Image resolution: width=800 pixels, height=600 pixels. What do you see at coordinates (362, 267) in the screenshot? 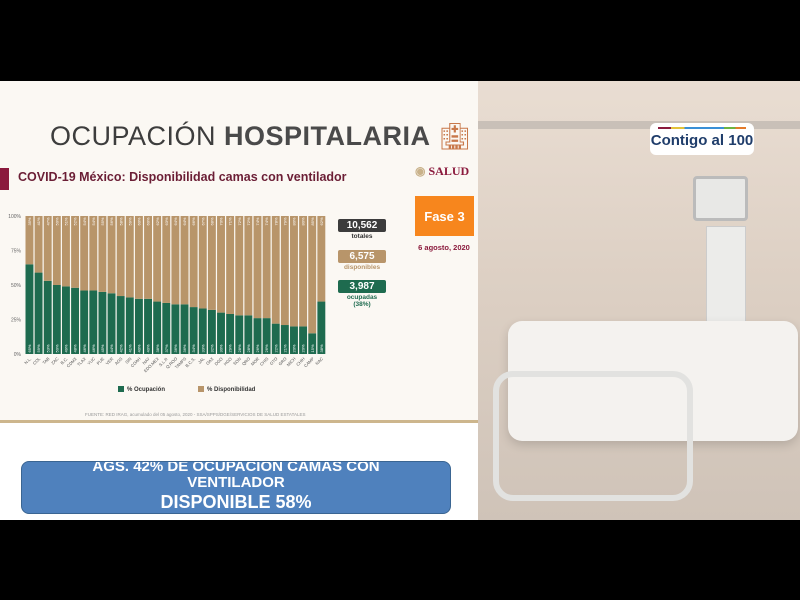
I see `available-label: disponibles` at bounding box center [362, 267].